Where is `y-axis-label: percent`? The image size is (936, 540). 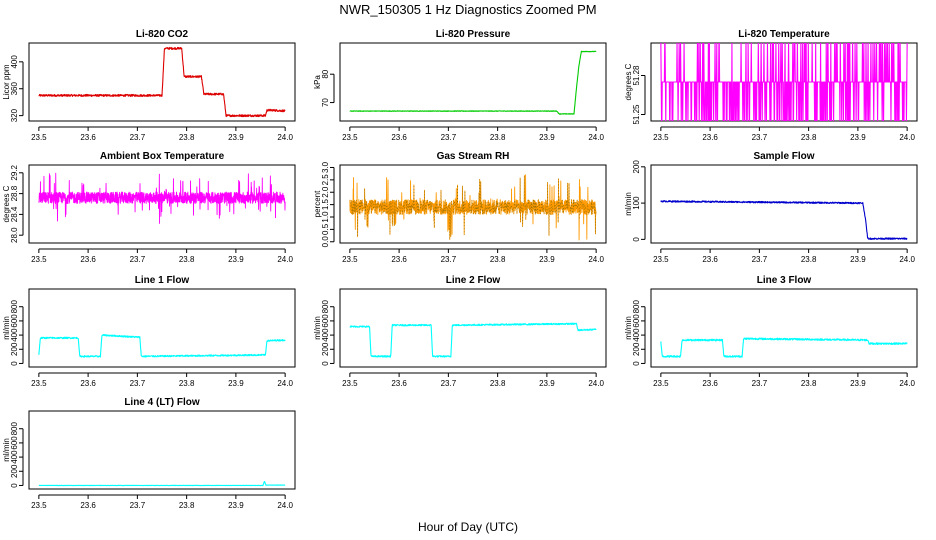
y-axis-label: percent is located at coordinates (317, 203).